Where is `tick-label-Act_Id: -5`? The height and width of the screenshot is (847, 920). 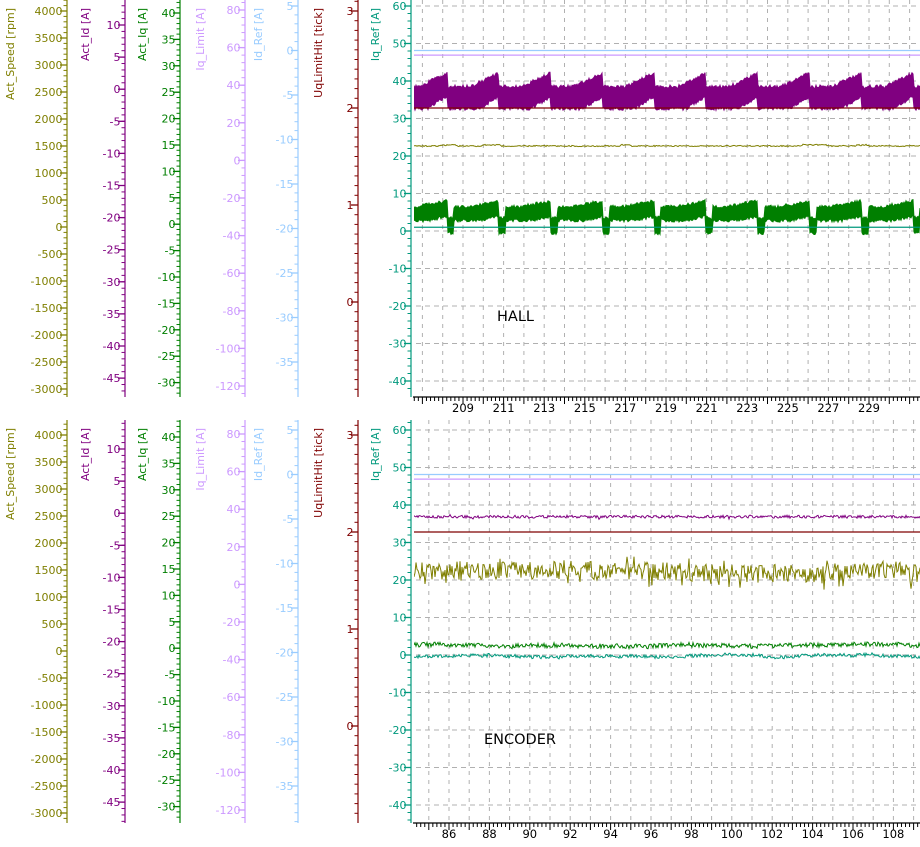 tick-label-Act_Id: -5 is located at coordinates (115, 121).